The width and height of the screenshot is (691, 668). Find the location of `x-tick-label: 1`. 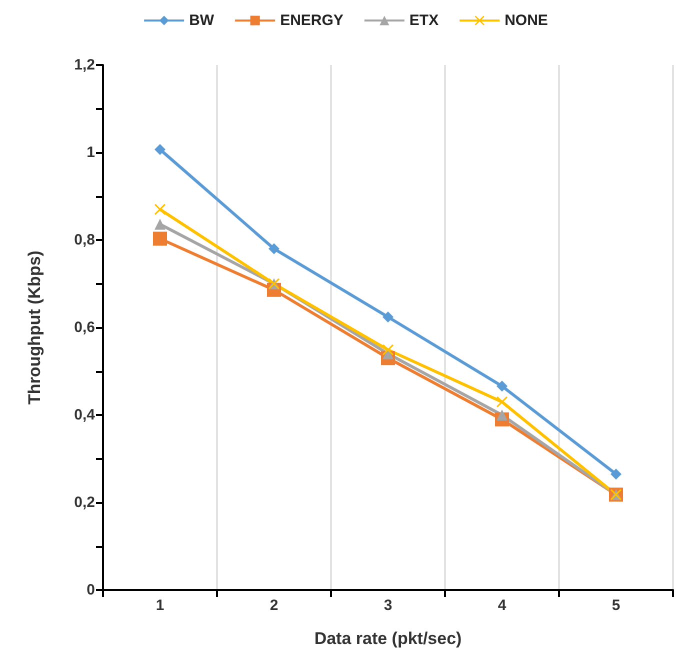

x-tick-label: 1 is located at coordinates (160, 605).